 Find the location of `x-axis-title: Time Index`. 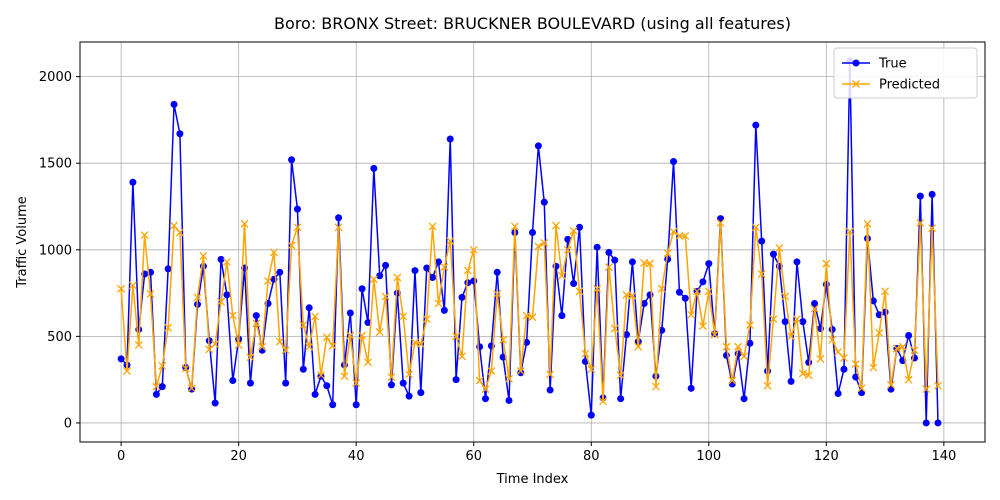

x-axis-title: Time Index is located at coordinates (532, 479).